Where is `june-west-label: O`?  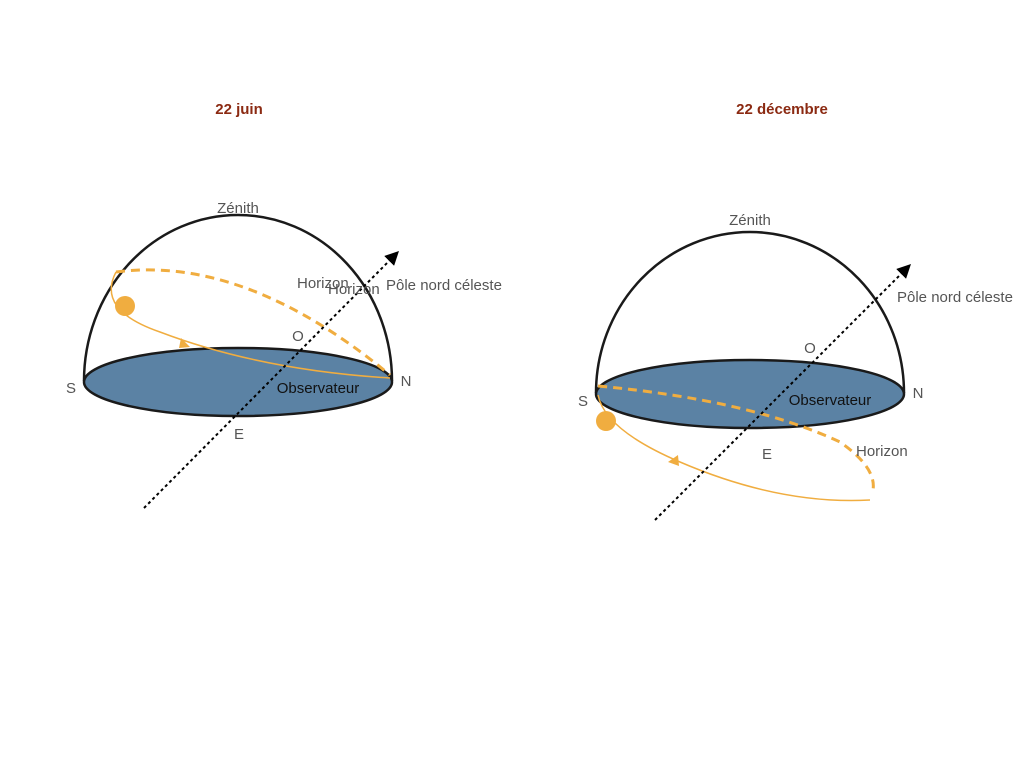 june-west-label: O is located at coordinates (298, 336).